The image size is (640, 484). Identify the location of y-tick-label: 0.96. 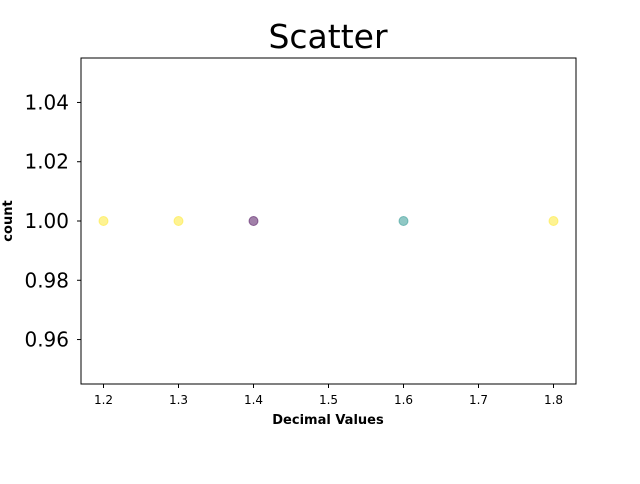
(46, 340).